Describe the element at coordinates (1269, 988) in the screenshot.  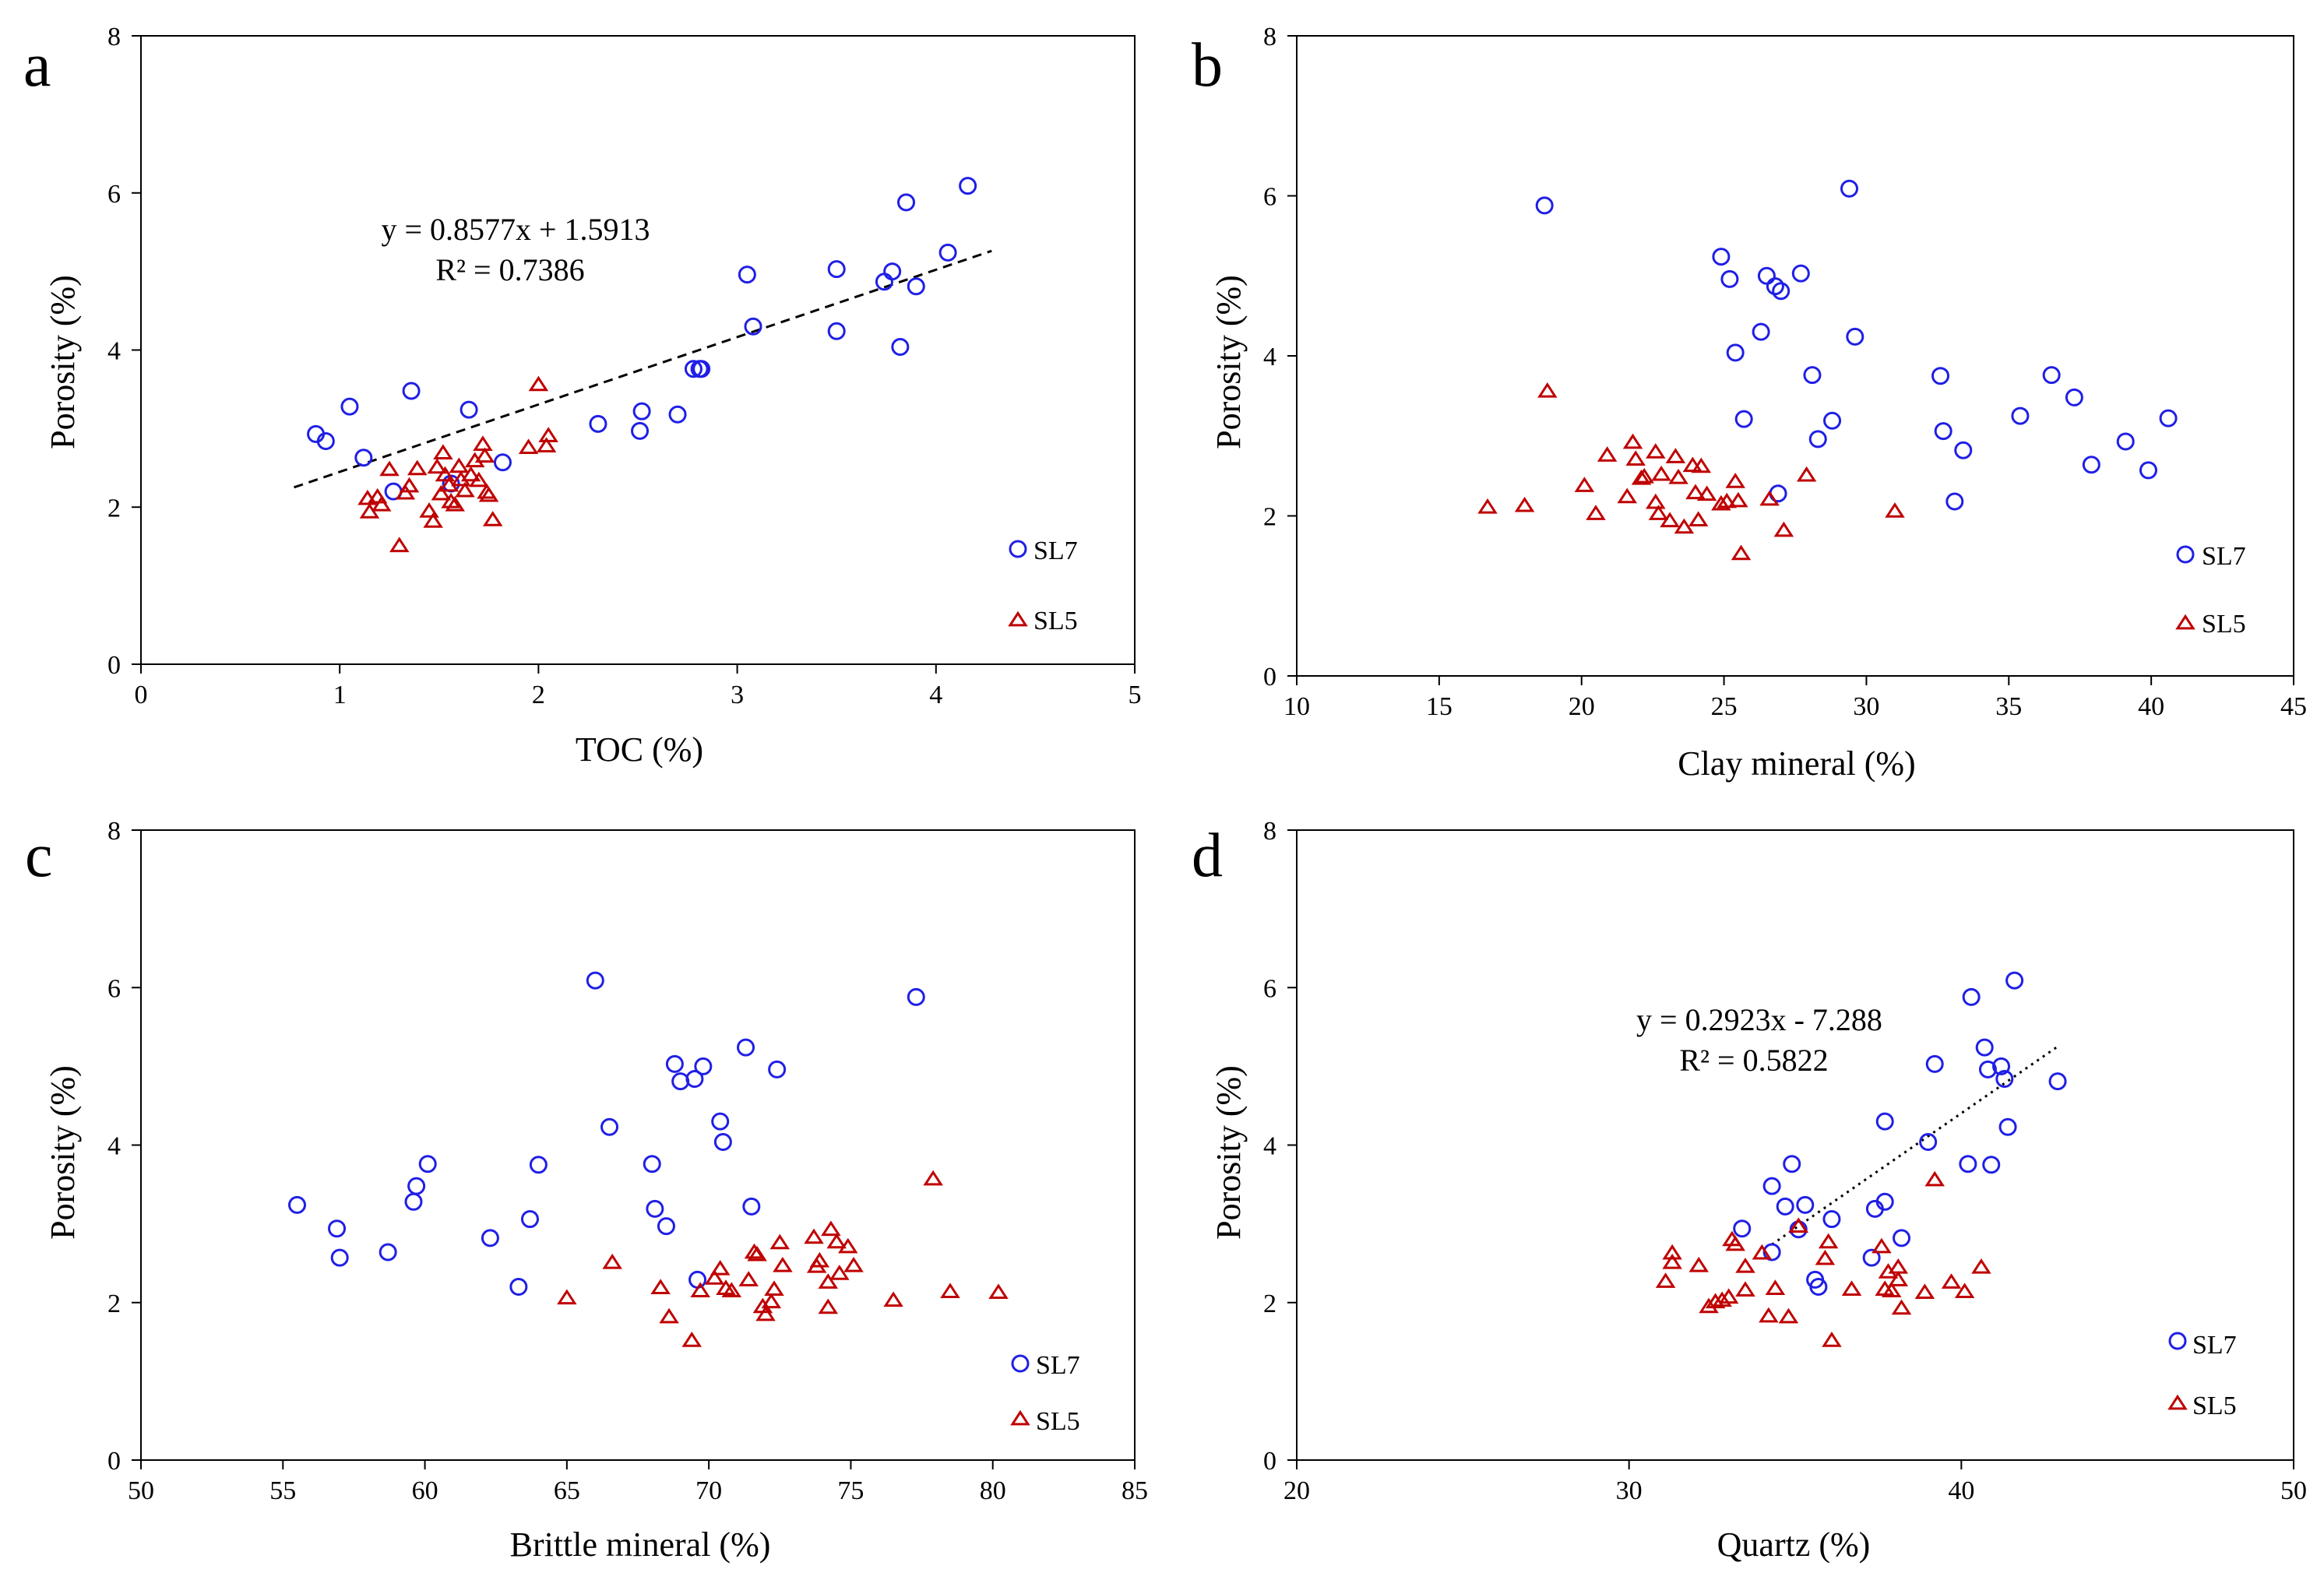
I see `y-tick-label-d: 6` at that location.